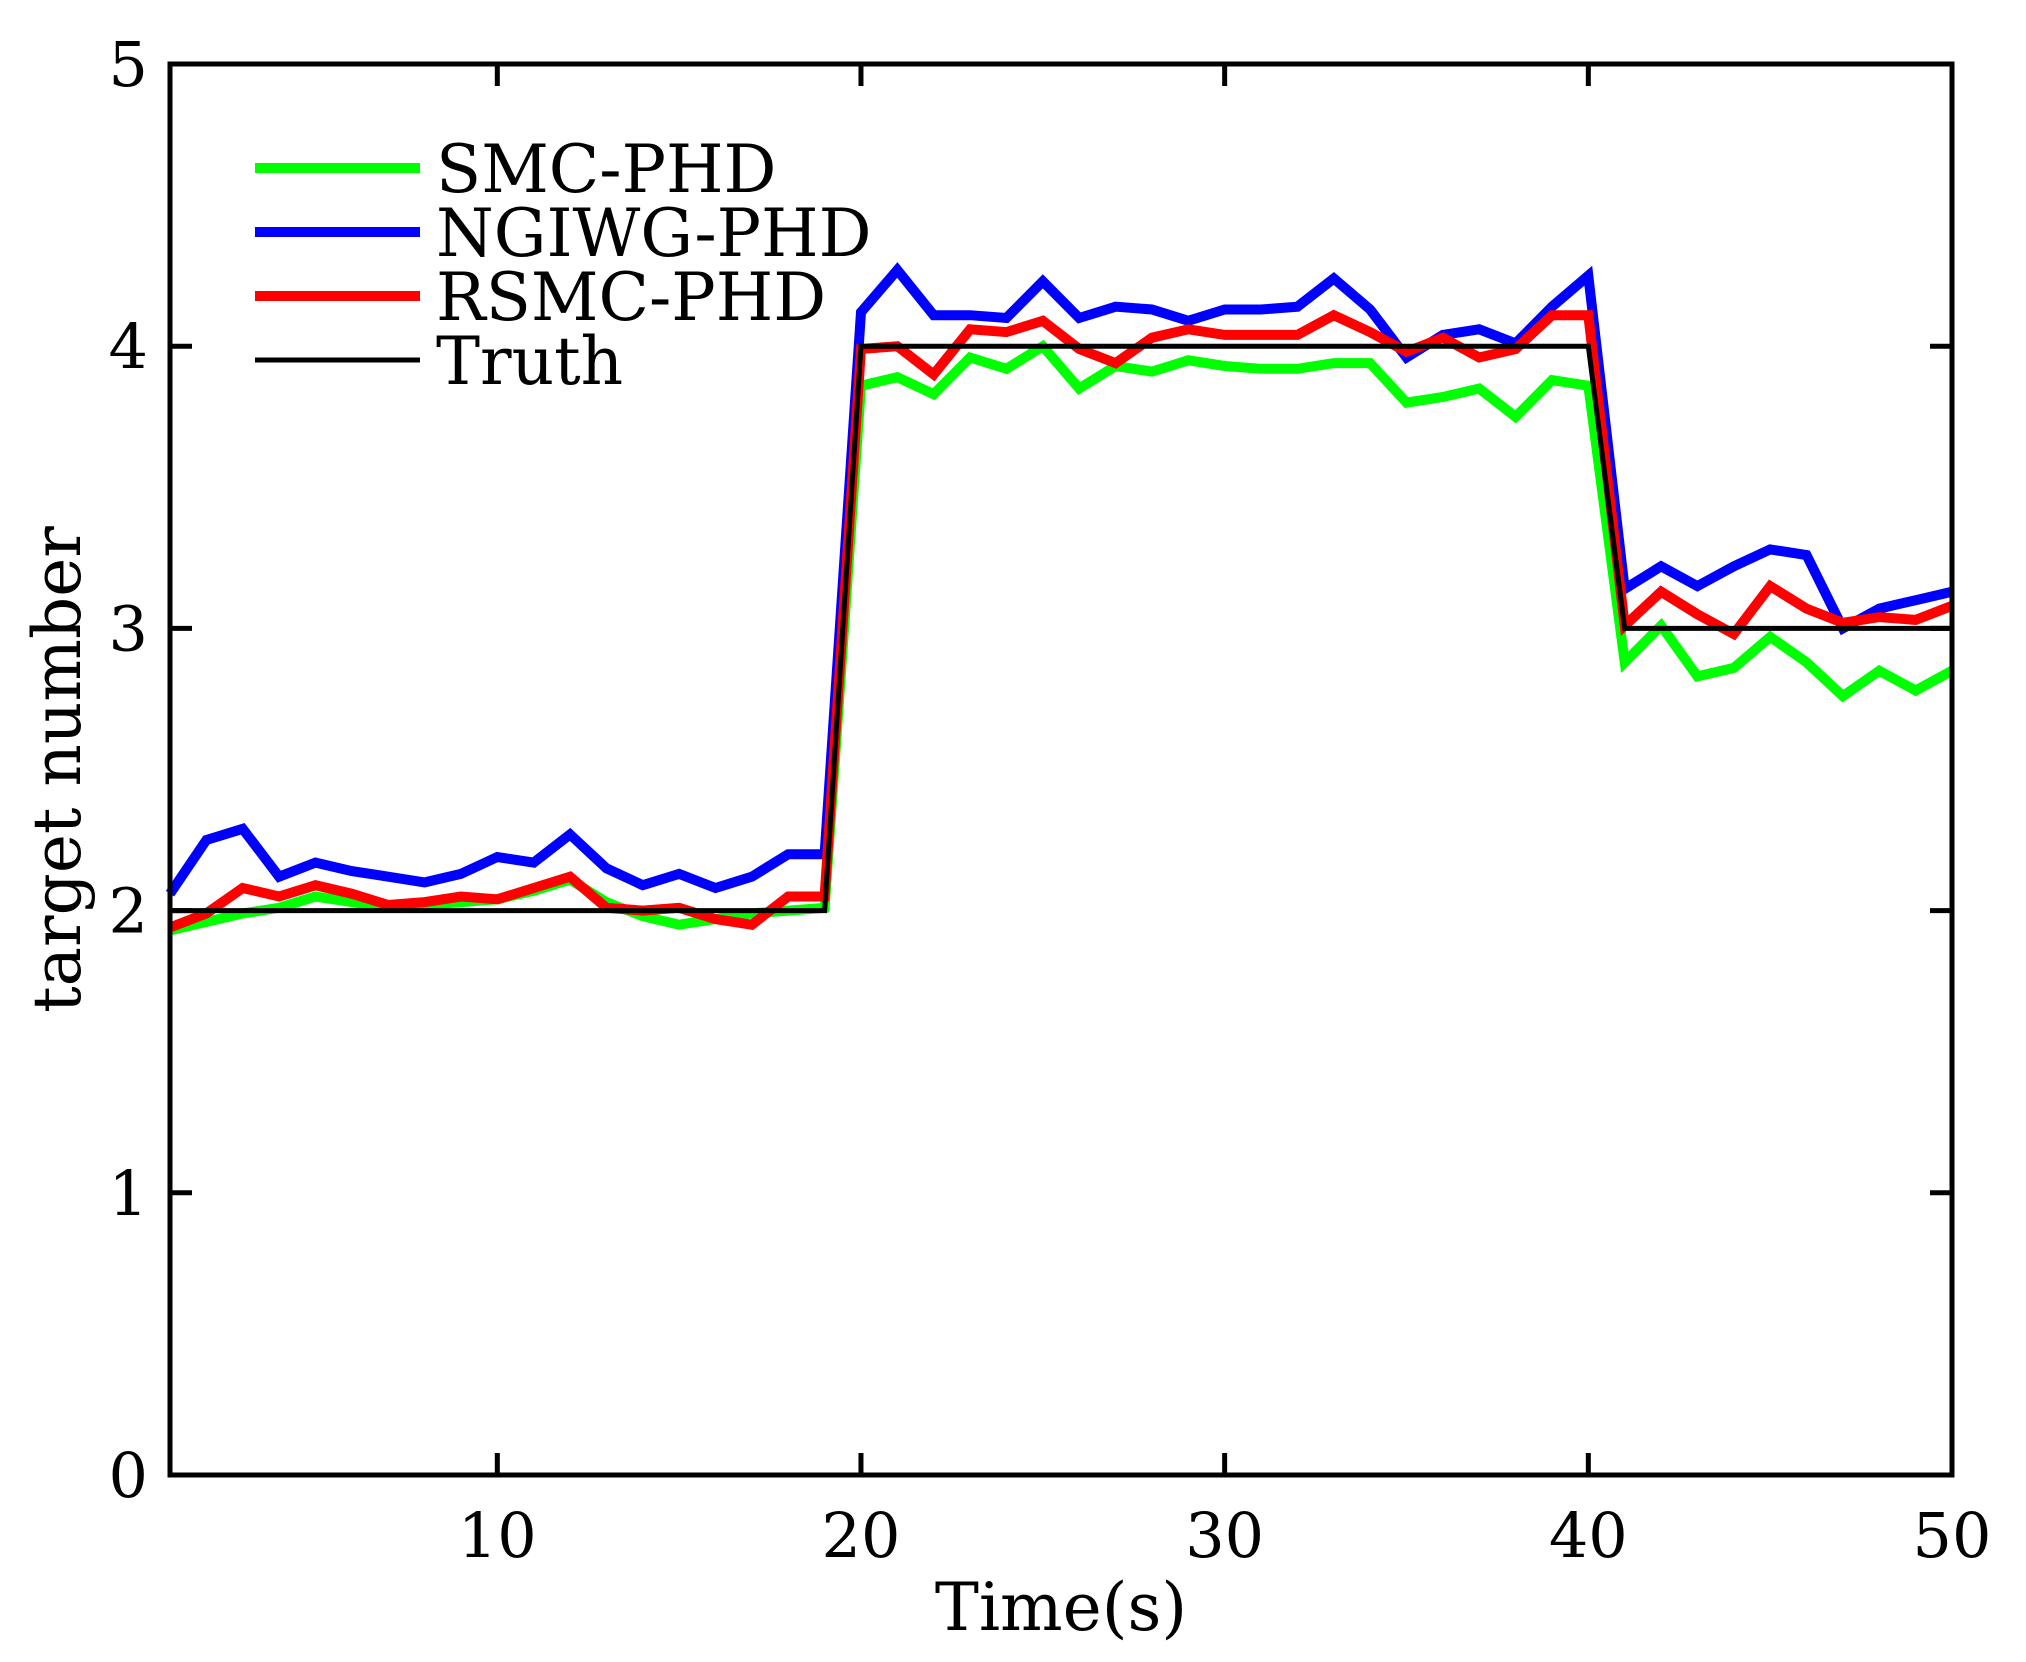 The image size is (2026, 1662). Describe the element at coordinates (128, 64) in the screenshot. I see `y-tick-label: 5` at that location.